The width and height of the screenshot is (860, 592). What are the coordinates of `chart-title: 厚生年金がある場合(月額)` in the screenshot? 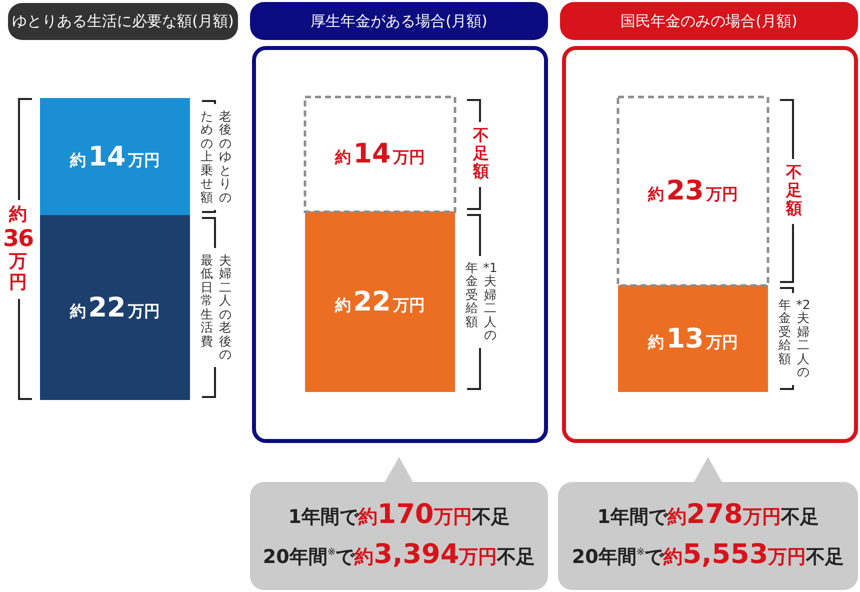 It's located at (399, 21).